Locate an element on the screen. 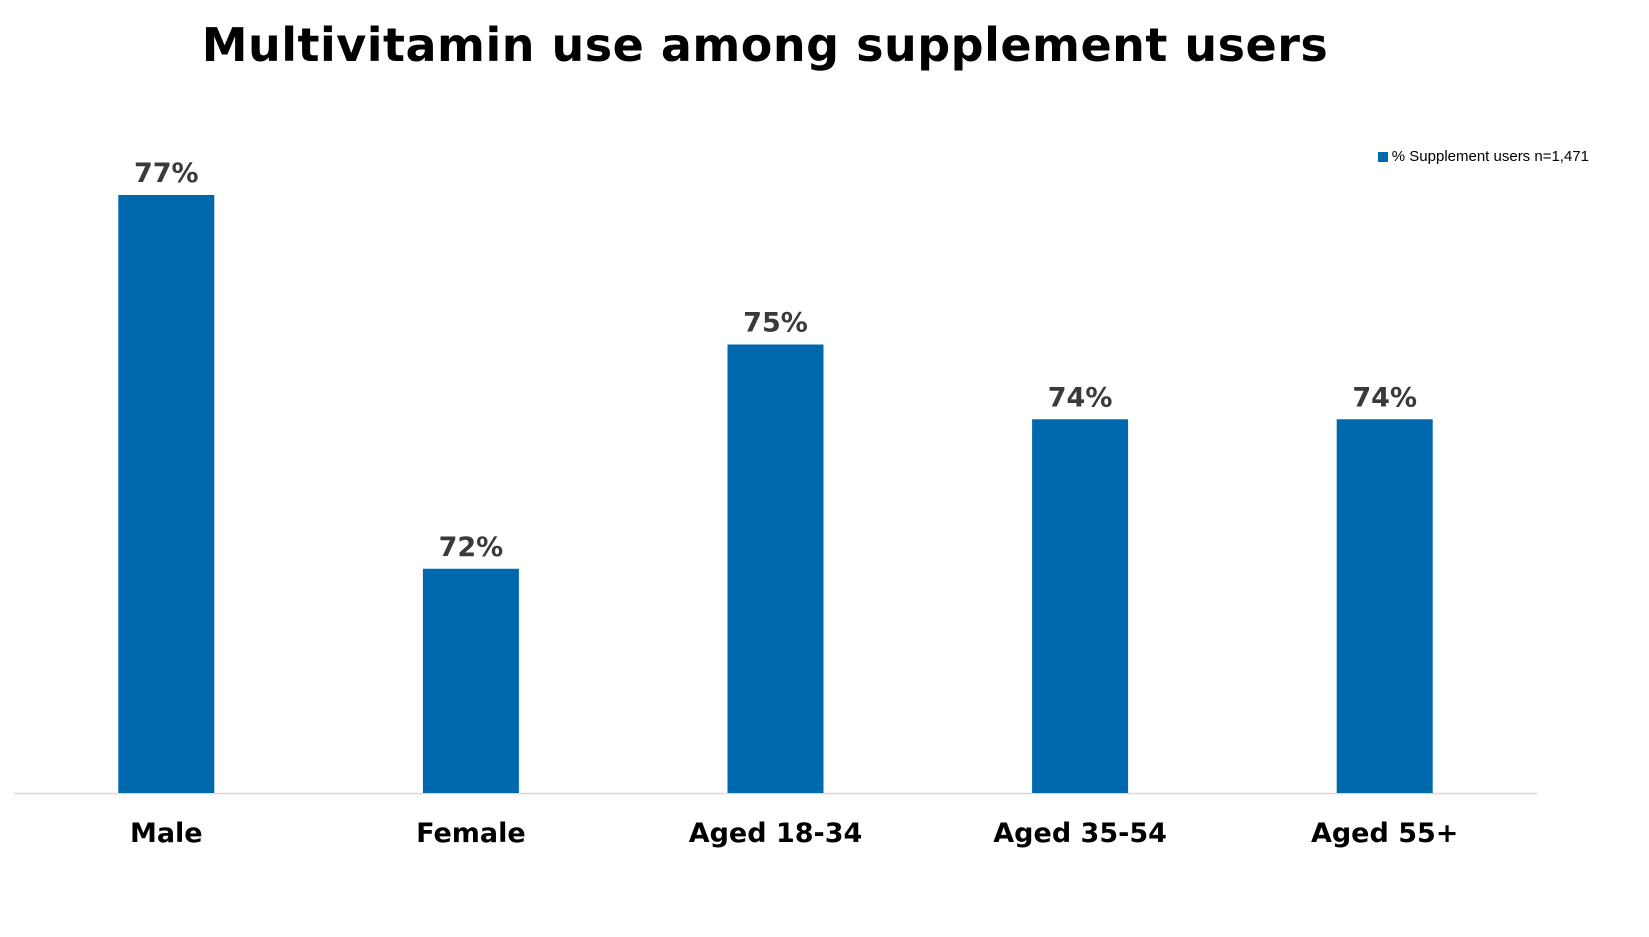 This screenshot has width=1649, height=937. bar-male is located at coordinates (166, 494).